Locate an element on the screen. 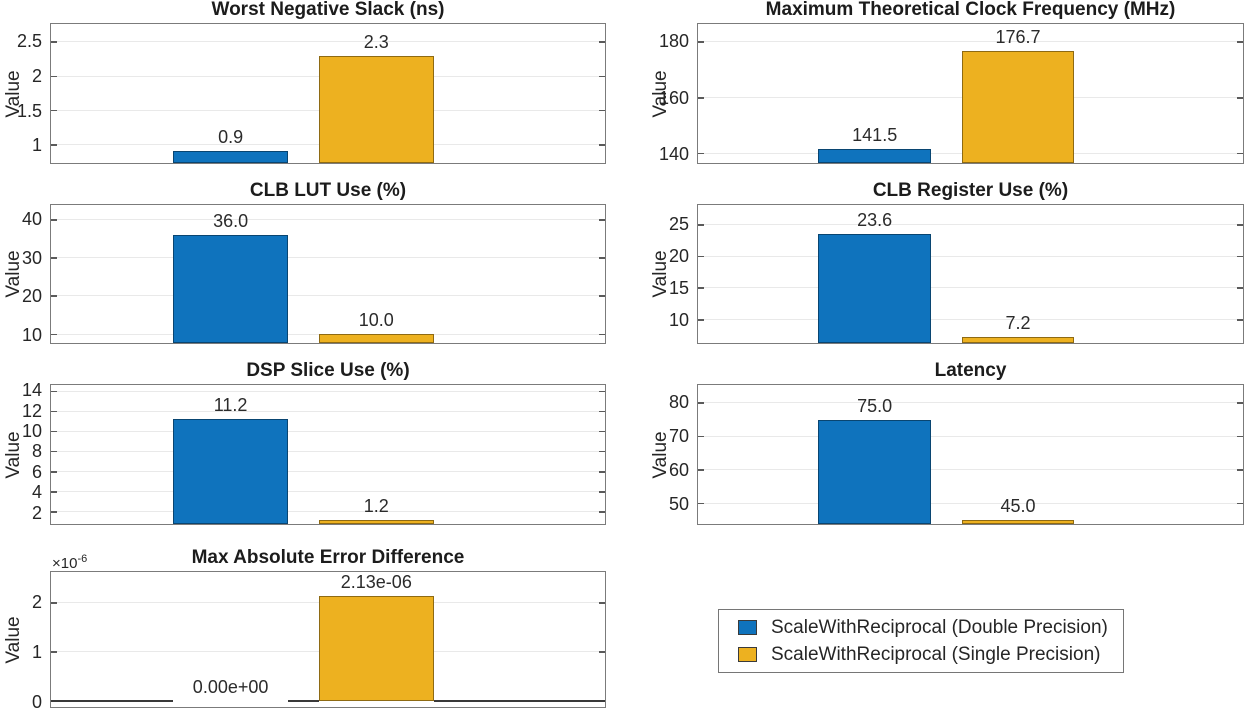 This screenshot has height=716, width=1246. y-tick-label-dsp-slice-use: 6 is located at coordinates (36, 471).